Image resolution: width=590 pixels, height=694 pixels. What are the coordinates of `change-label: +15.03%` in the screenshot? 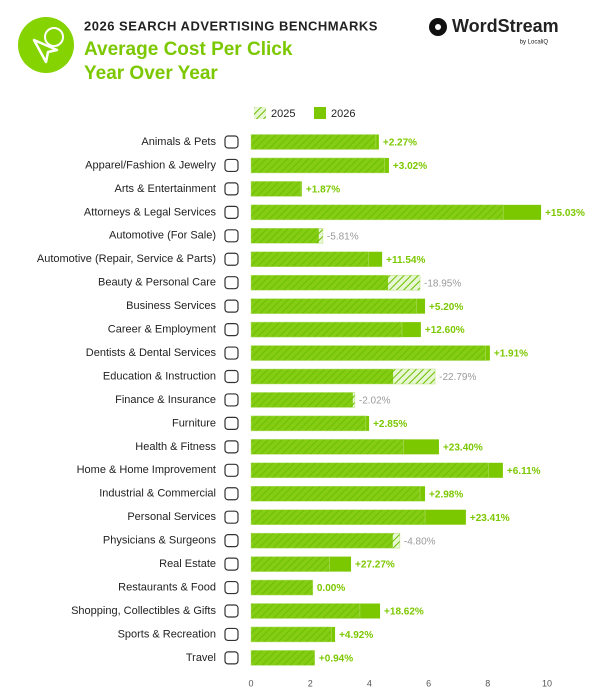 It's located at (565, 213).